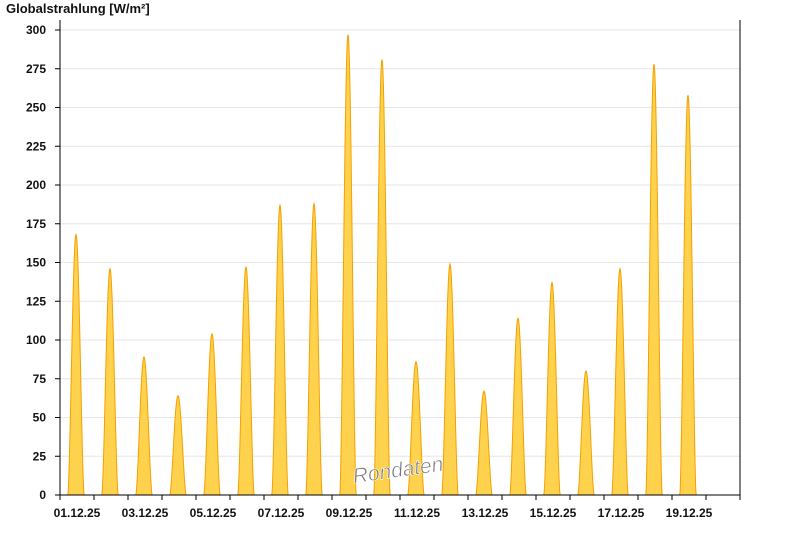  What do you see at coordinates (397, 470) in the screenshot?
I see `watermark: Rondaten` at bounding box center [397, 470].